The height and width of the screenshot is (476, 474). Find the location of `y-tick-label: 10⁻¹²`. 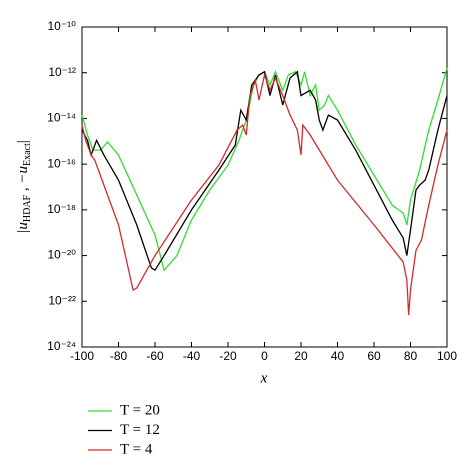

y-tick-label: 10⁻¹² is located at coordinates (62, 72).